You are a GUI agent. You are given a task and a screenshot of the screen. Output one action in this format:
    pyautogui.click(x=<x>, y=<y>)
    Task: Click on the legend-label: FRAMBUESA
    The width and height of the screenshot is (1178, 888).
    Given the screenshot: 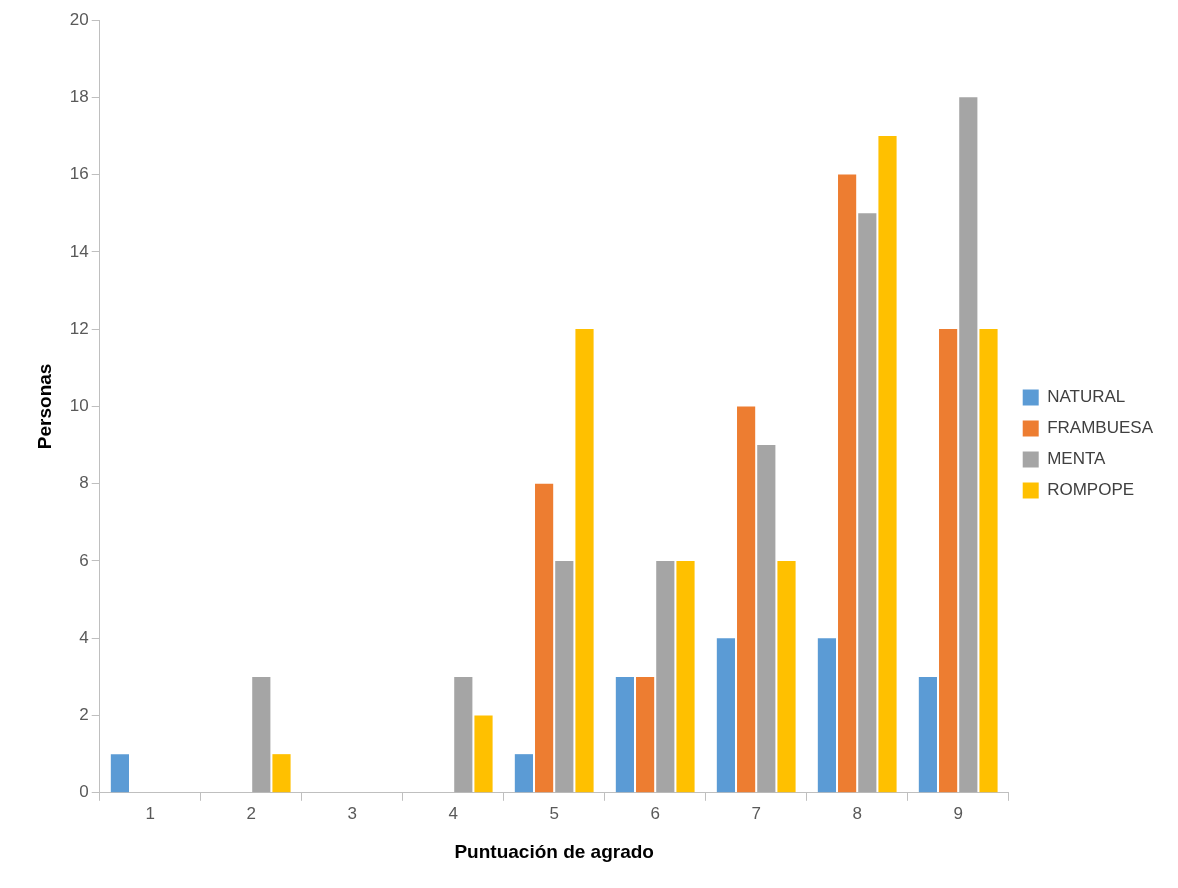 What is the action you would take?
    pyautogui.click(x=1100, y=428)
    